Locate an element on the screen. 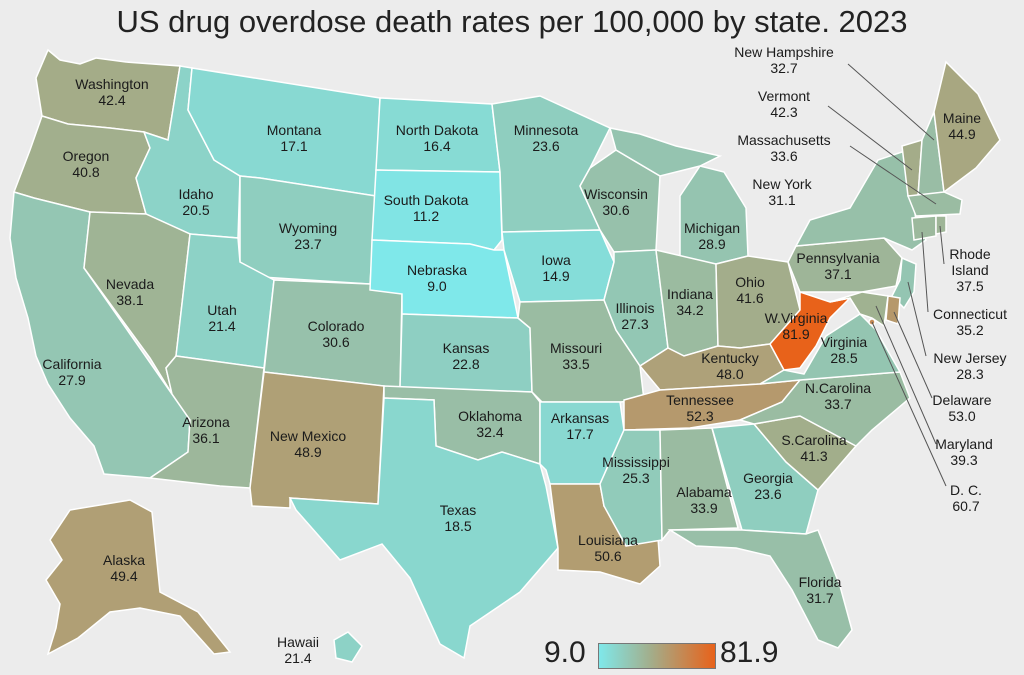 This screenshot has height=675, width=1024. state-name: Florida is located at coordinates (820, 582).